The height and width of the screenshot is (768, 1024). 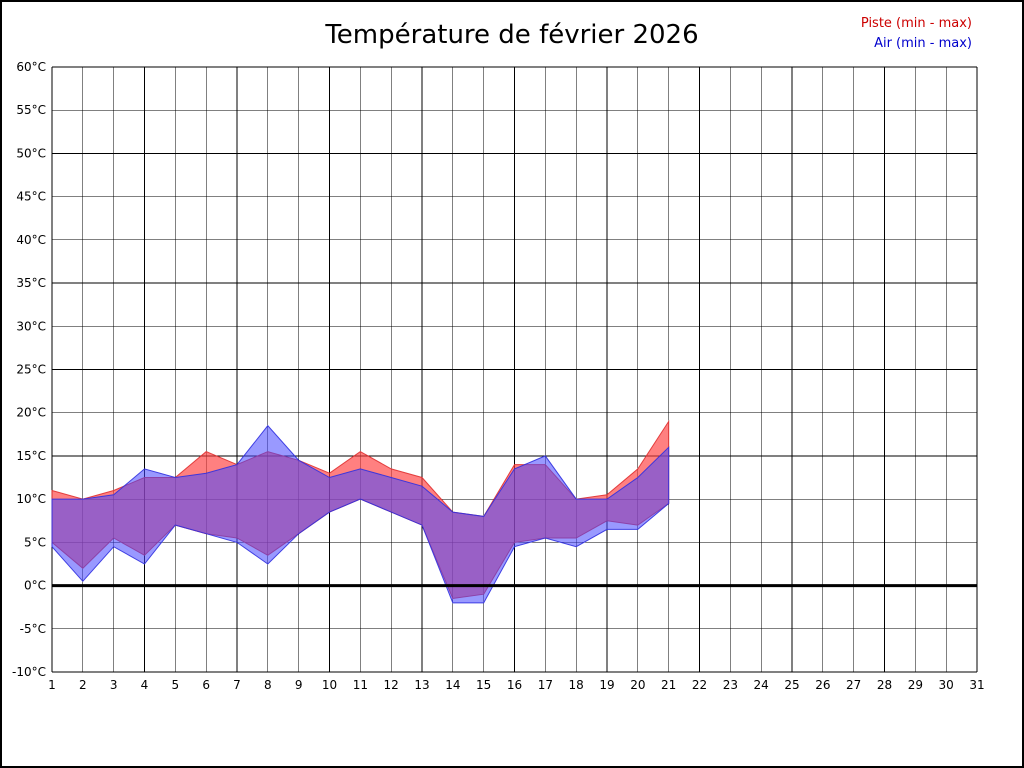 What do you see at coordinates (31, 326) in the screenshot?
I see `y-tick-label: 30°C` at bounding box center [31, 326].